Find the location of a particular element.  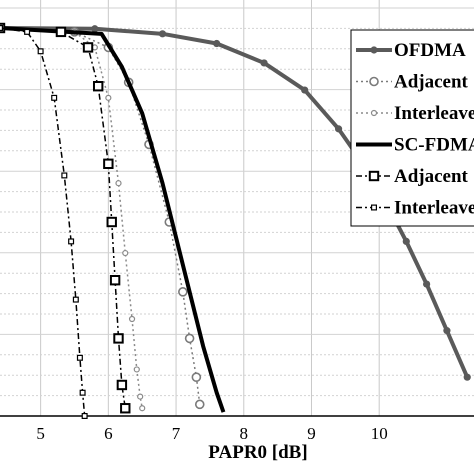

x-tick-label: 10 is located at coordinates (379, 433).